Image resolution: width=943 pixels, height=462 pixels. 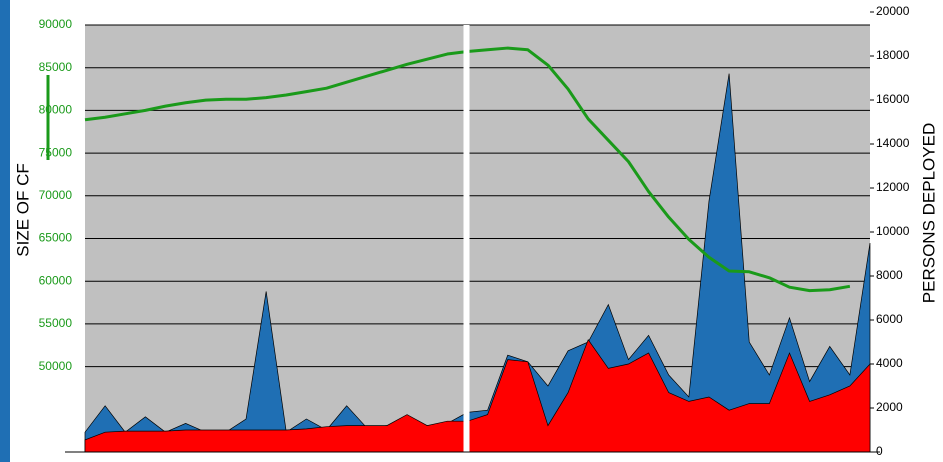 What do you see at coordinates (893, 231) in the screenshot?
I see `y2-tick-label: 10000` at bounding box center [893, 231].